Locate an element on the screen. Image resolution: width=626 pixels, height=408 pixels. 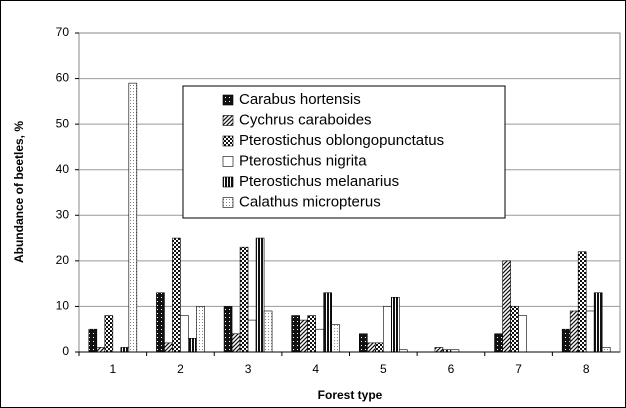
y-tick-label: 30 is located at coordinates (63, 214).